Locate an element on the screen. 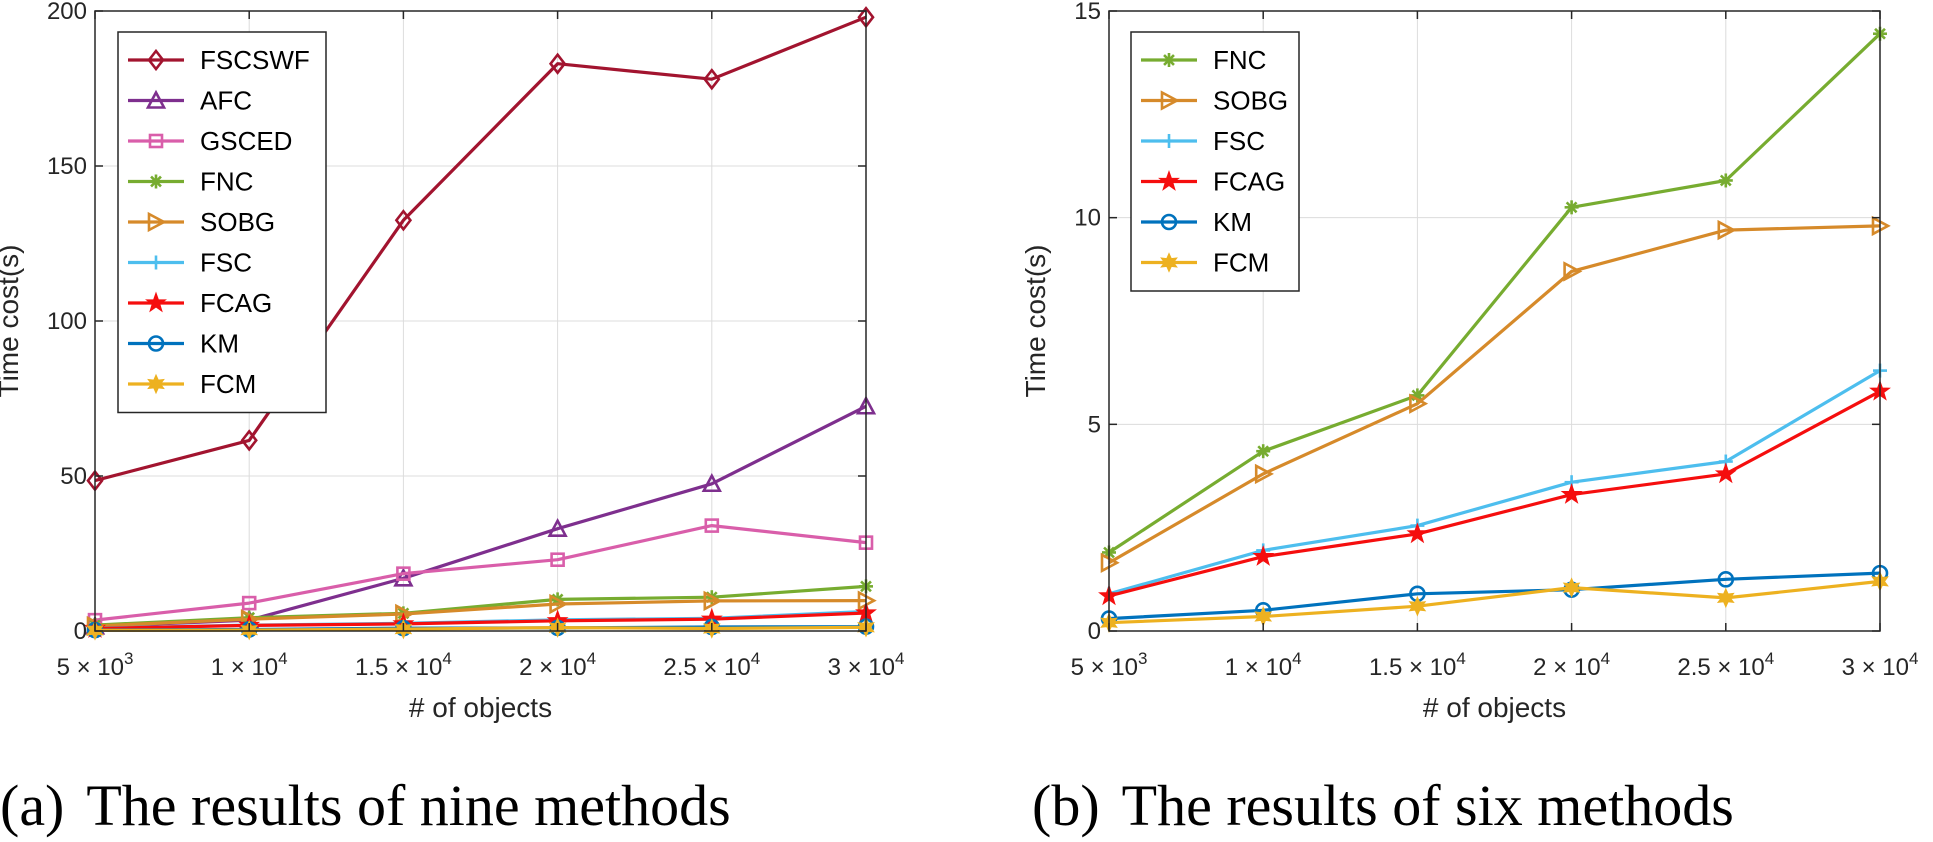  legend-item: FSC is located at coordinates (1203, 141).